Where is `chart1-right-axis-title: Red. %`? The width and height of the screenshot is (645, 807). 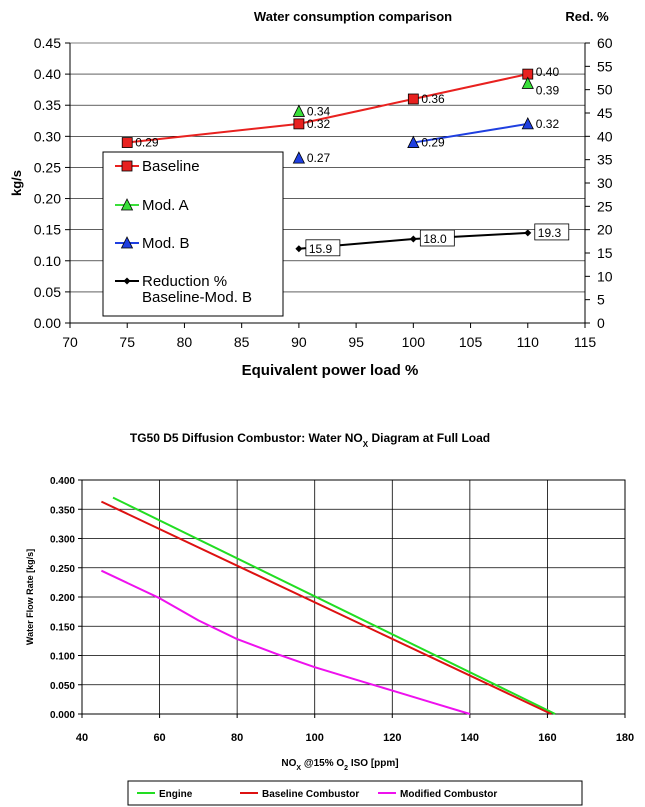 chart1-right-axis-title: Red. % is located at coordinates (587, 16).